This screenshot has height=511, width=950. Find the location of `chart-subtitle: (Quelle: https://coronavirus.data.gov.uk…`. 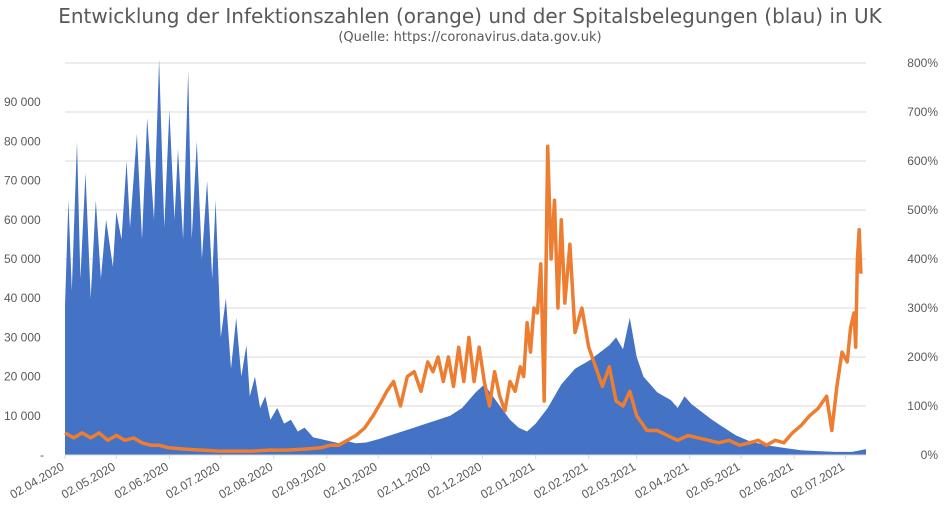

chart-subtitle: (Quelle: https://coronavirus.data.gov.uk… is located at coordinates (470, 37).